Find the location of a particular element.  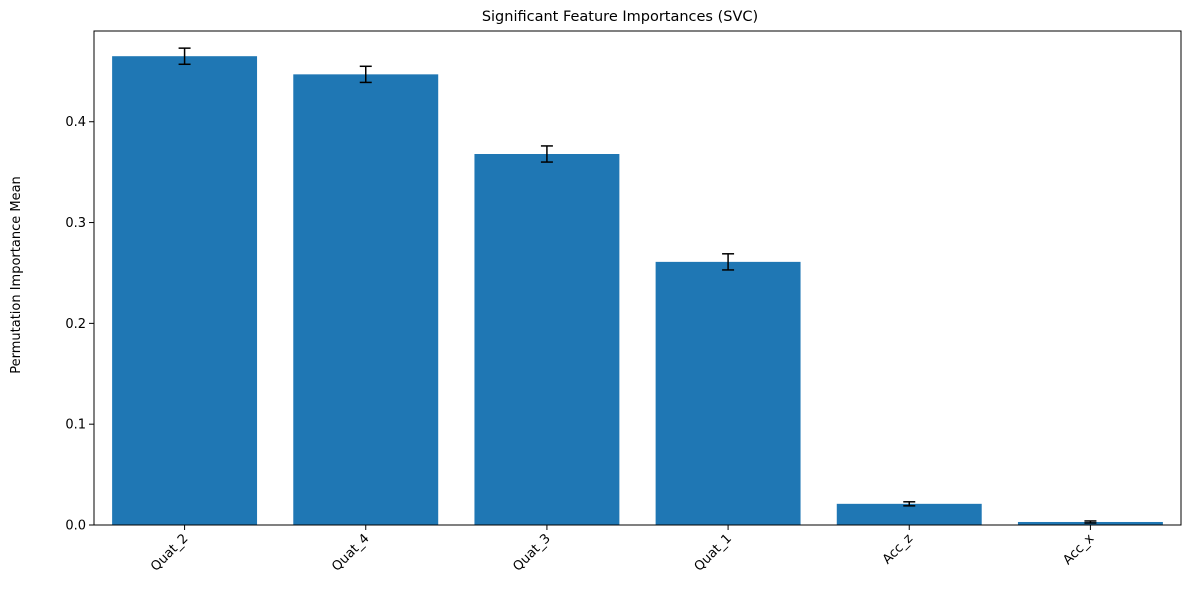

x-tick-label: Quat_2 is located at coordinates (169, 552).